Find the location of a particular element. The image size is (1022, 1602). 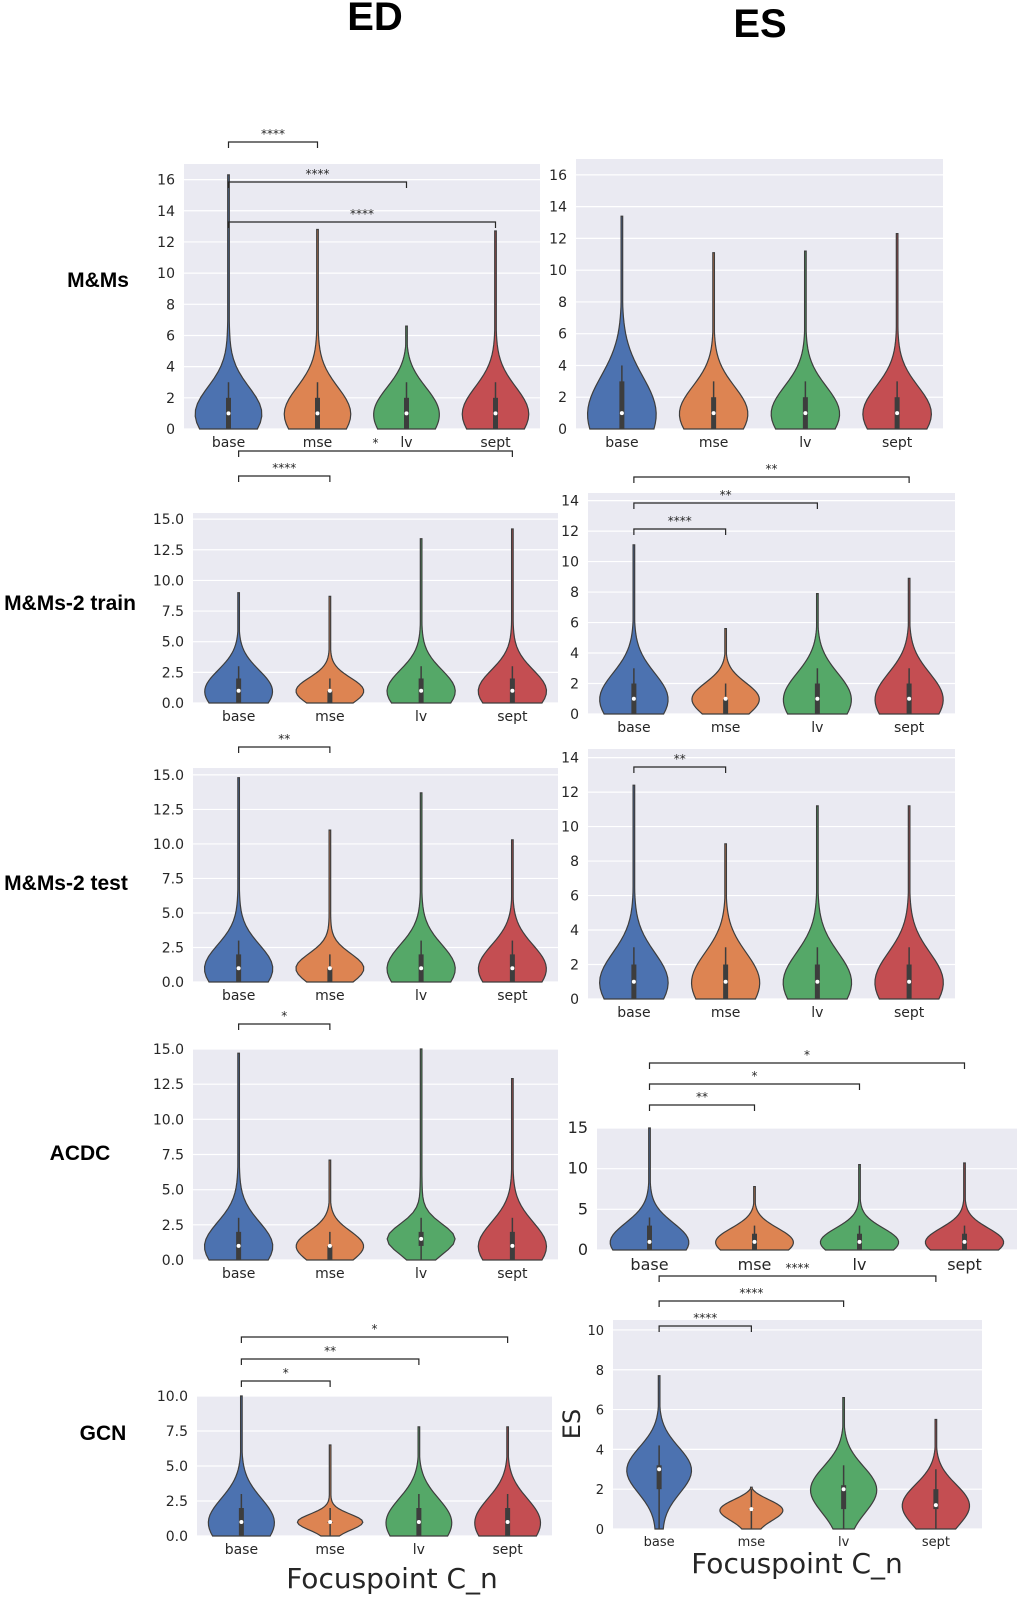

box-sept is located at coordinates (936, 1499).